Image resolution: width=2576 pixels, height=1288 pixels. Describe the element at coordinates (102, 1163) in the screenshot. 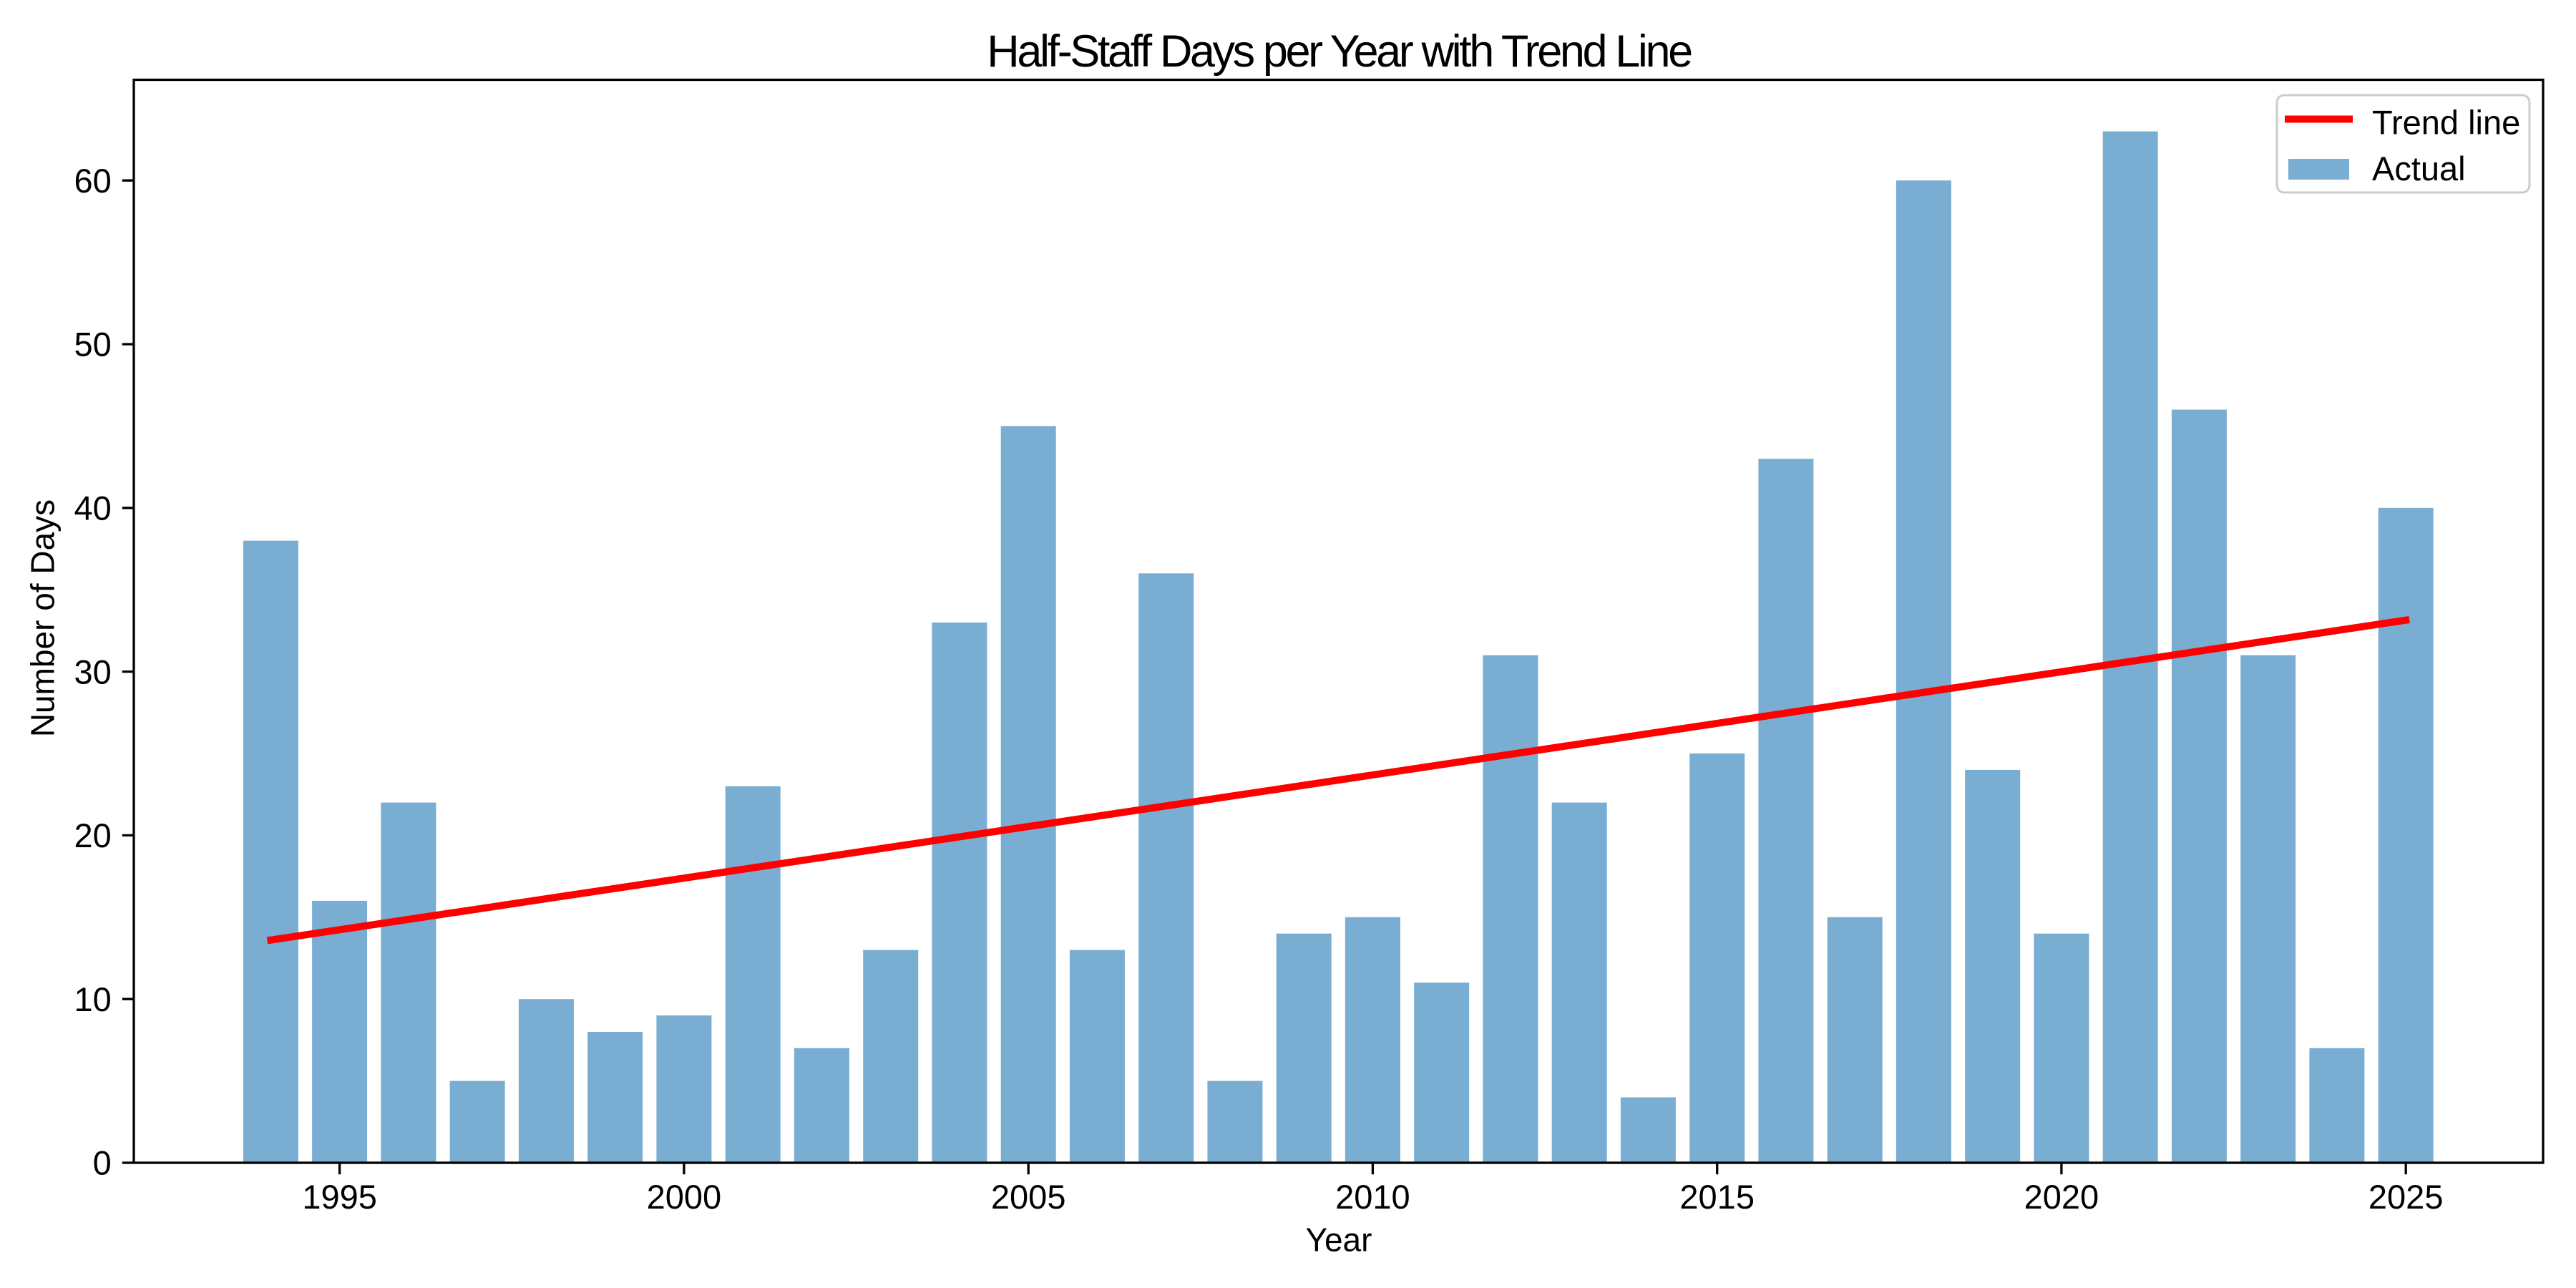

I see `svg-text: 0` at that location.